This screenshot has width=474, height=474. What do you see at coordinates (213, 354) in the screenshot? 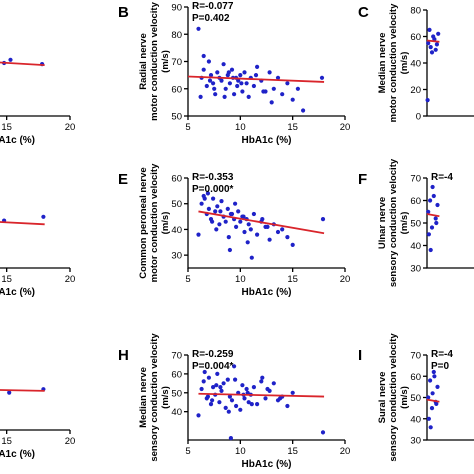
I see `stat-label: R=-0.259` at bounding box center [213, 354].